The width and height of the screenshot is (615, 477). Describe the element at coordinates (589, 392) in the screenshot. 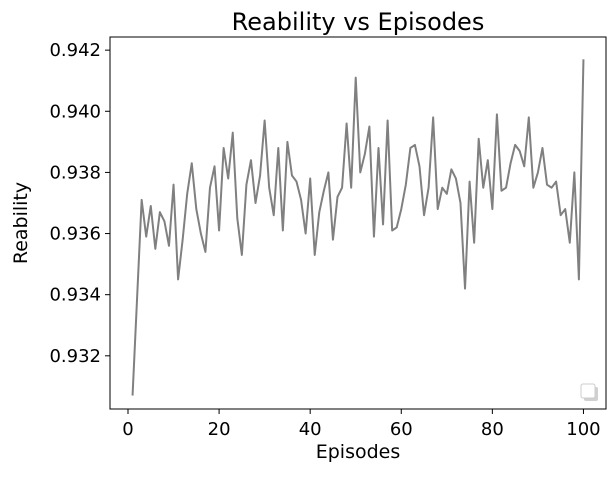

I see `legend-box` at that location.